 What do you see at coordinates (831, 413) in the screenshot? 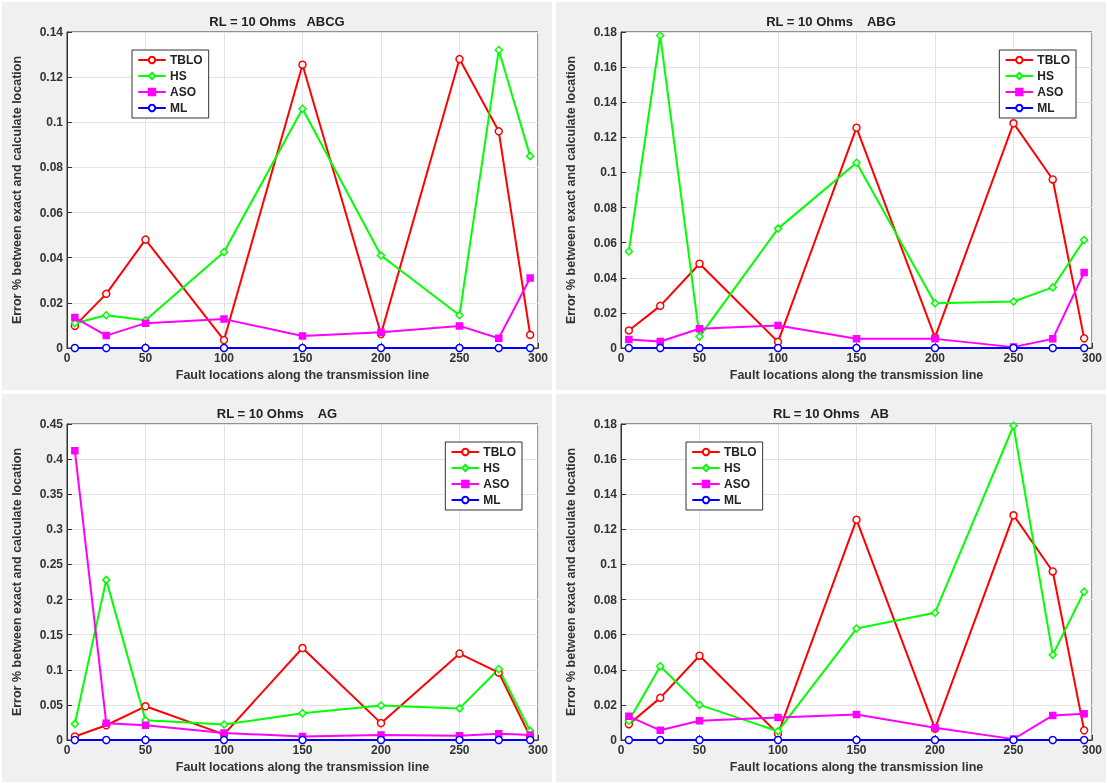
I see `chart-title: RL = 10 Ohms AB` at bounding box center [831, 413].